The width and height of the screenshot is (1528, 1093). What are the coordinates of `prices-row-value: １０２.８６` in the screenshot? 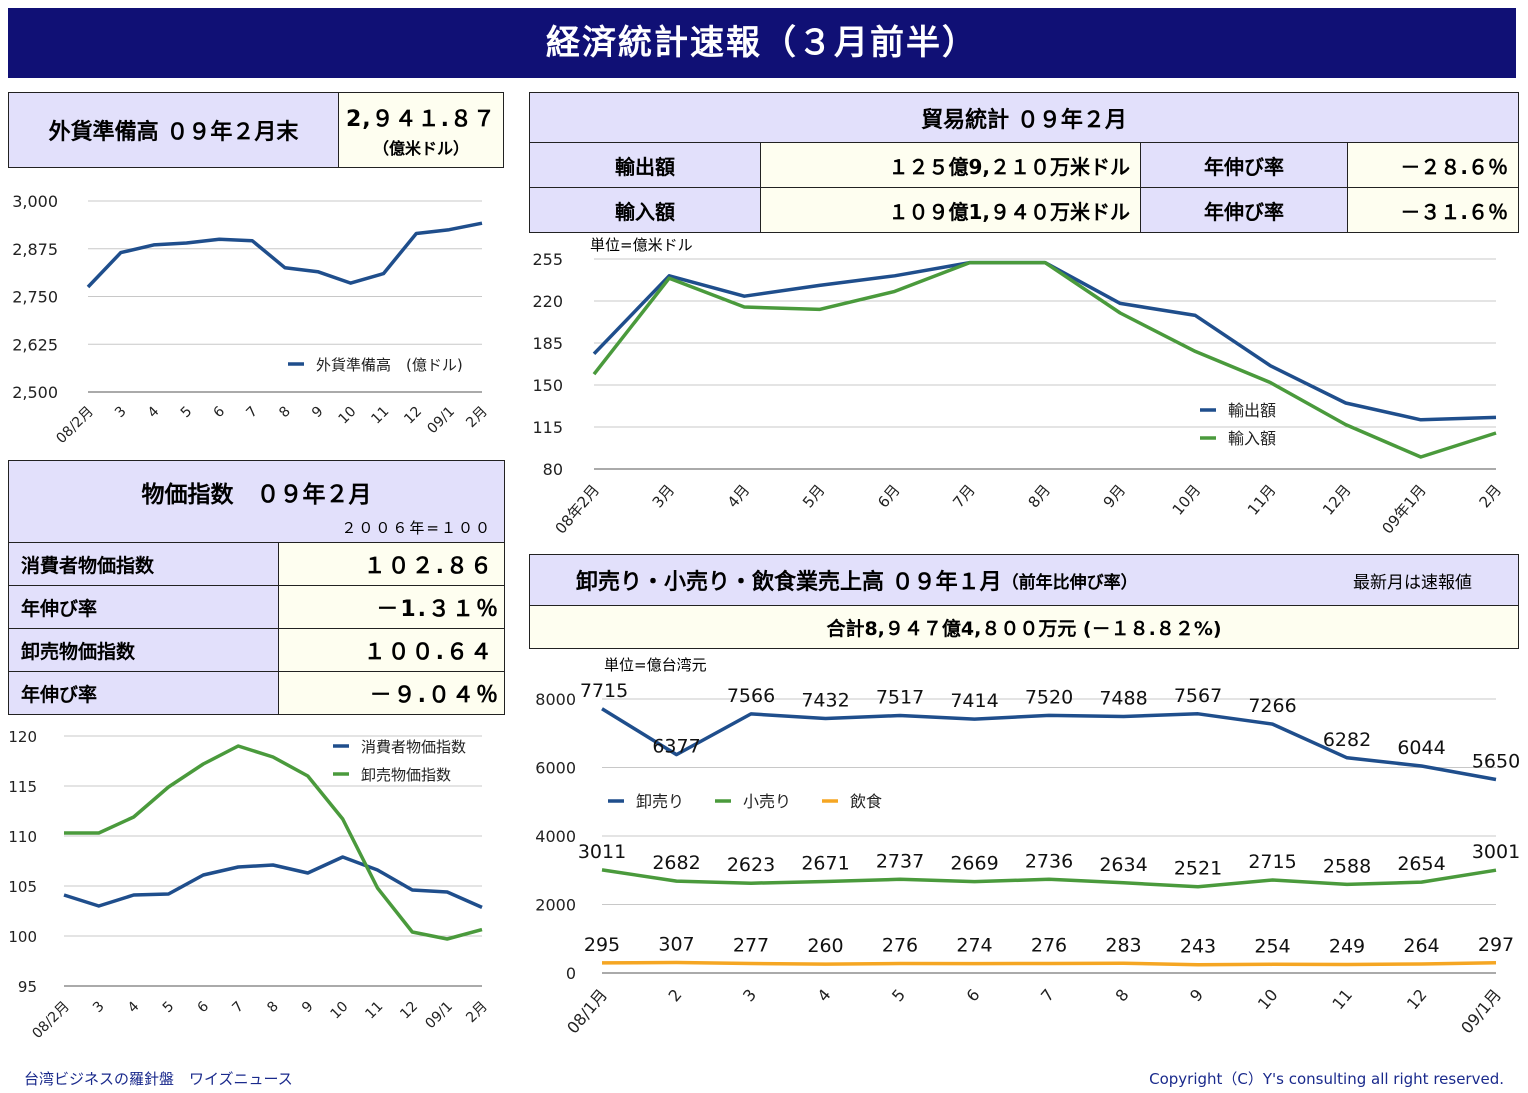 It's located at (391, 564).